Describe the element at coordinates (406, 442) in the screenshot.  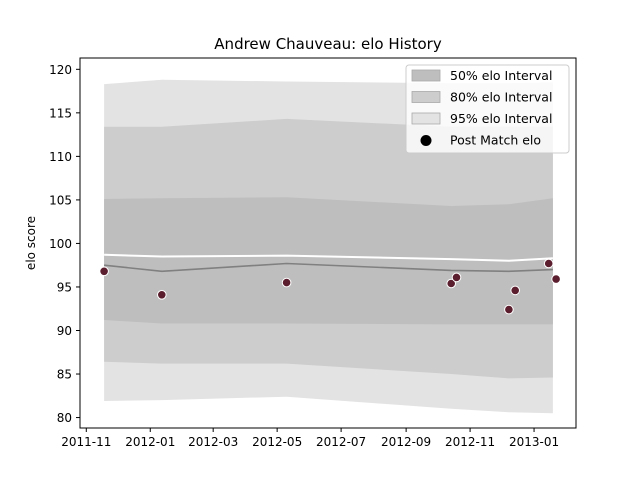
I see `x-tick-label: 2012-09` at that location.